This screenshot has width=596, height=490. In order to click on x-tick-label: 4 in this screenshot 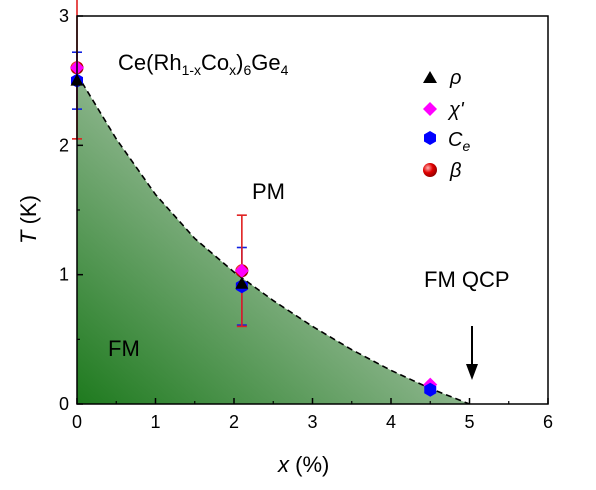, I will do `click(391, 422)`.